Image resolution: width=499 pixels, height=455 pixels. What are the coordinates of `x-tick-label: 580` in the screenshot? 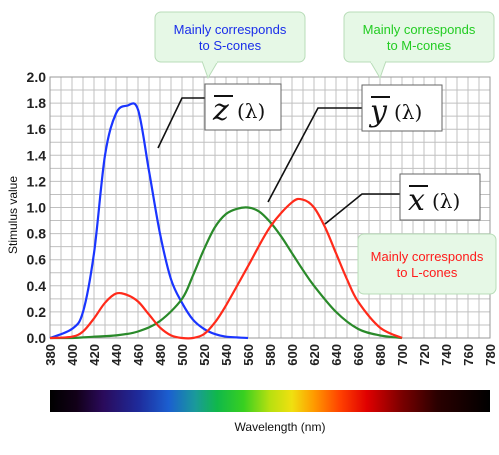 It's located at (270, 355).